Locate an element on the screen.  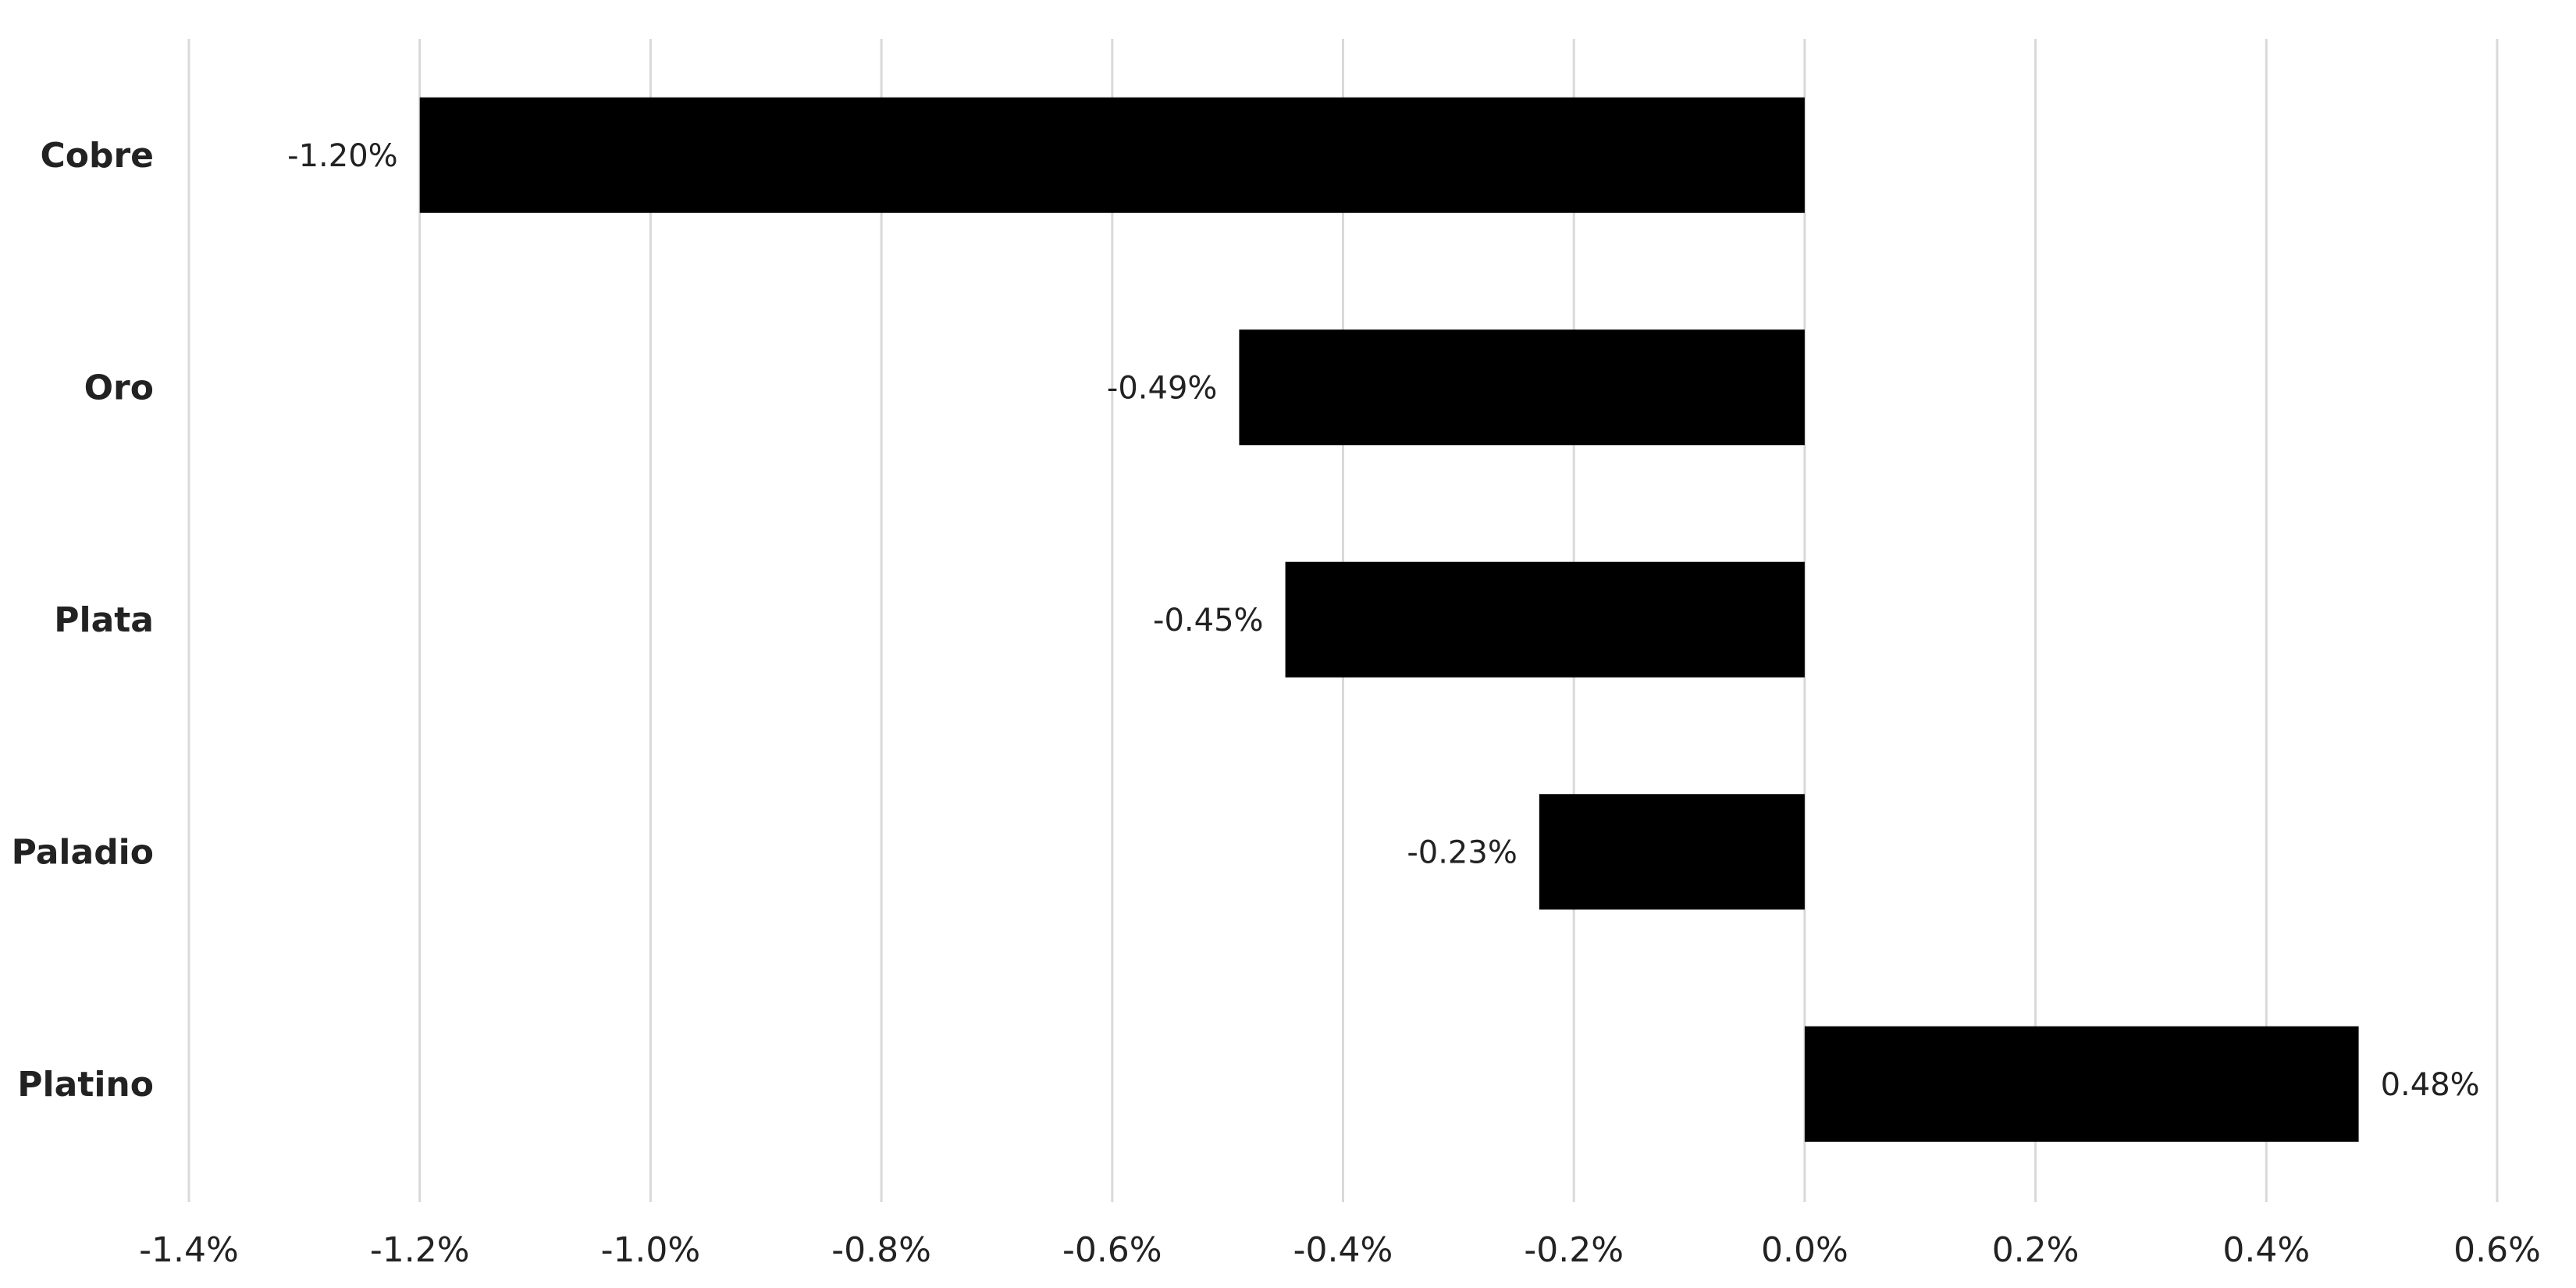
category-labels: Cobre Oro Plata Paladio Platino is located at coordinates (83, 620).